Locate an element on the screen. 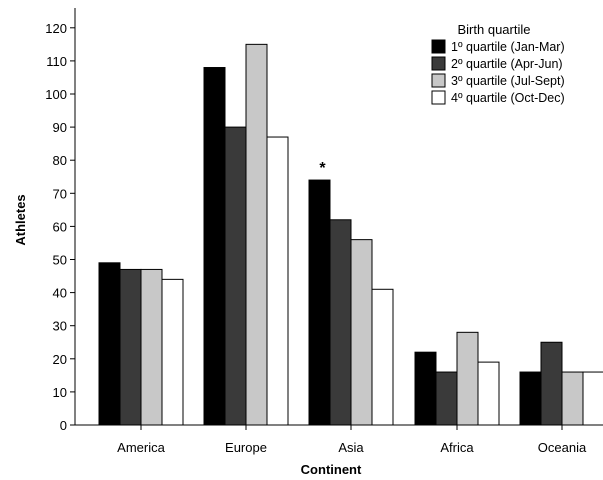 This screenshot has height=480, width=603. x-tick-label: Africa is located at coordinates (457, 447).